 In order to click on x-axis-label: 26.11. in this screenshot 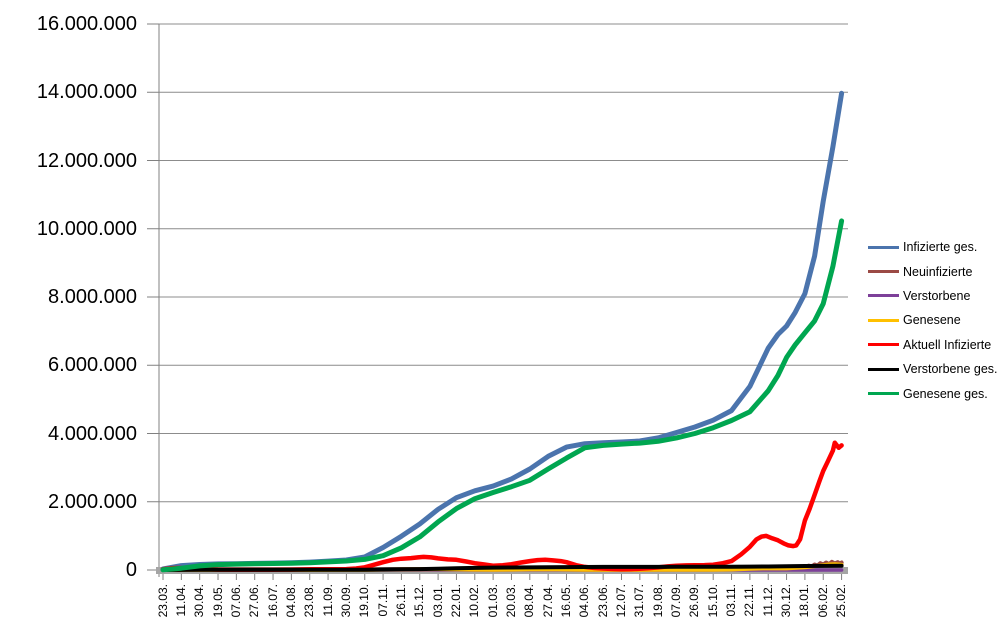, I will do `click(400, 600)`.